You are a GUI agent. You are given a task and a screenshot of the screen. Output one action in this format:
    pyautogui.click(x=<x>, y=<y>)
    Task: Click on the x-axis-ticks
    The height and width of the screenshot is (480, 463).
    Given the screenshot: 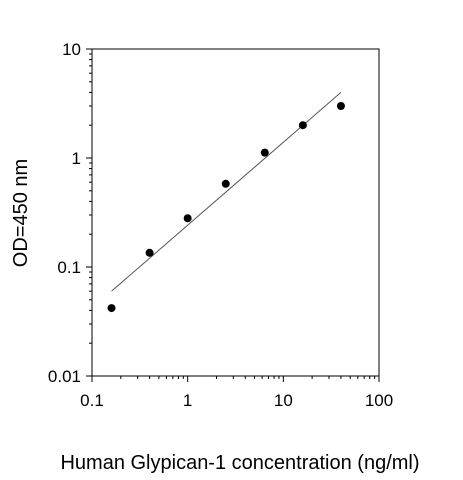 What is the action you would take?
    pyautogui.click(x=235, y=379)
    